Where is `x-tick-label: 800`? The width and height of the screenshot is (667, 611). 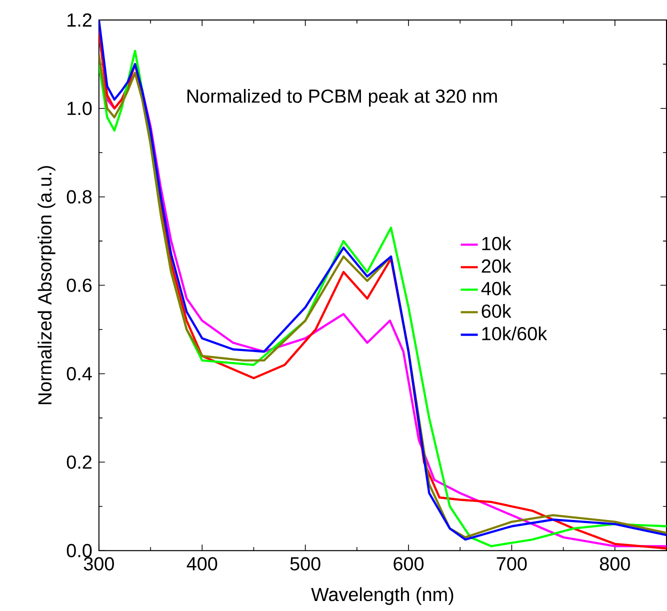 x-tick-label: 800 is located at coordinates (615, 563).